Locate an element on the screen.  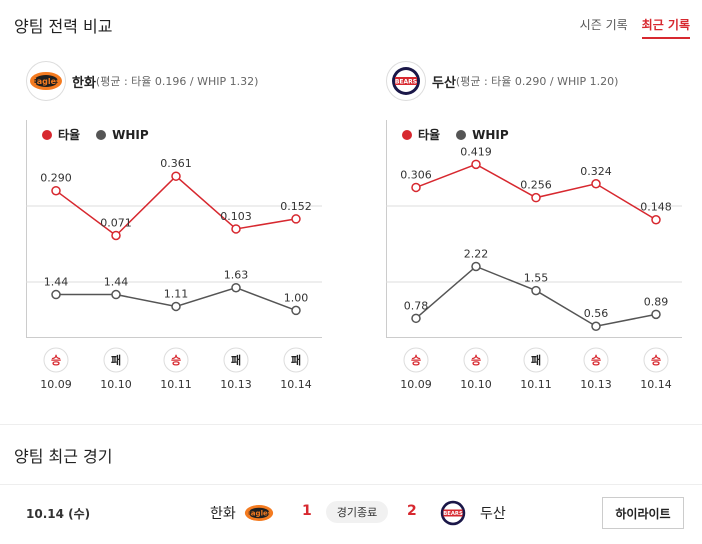
avg-data-label: 0.256 is located at coordinates (536, 185).